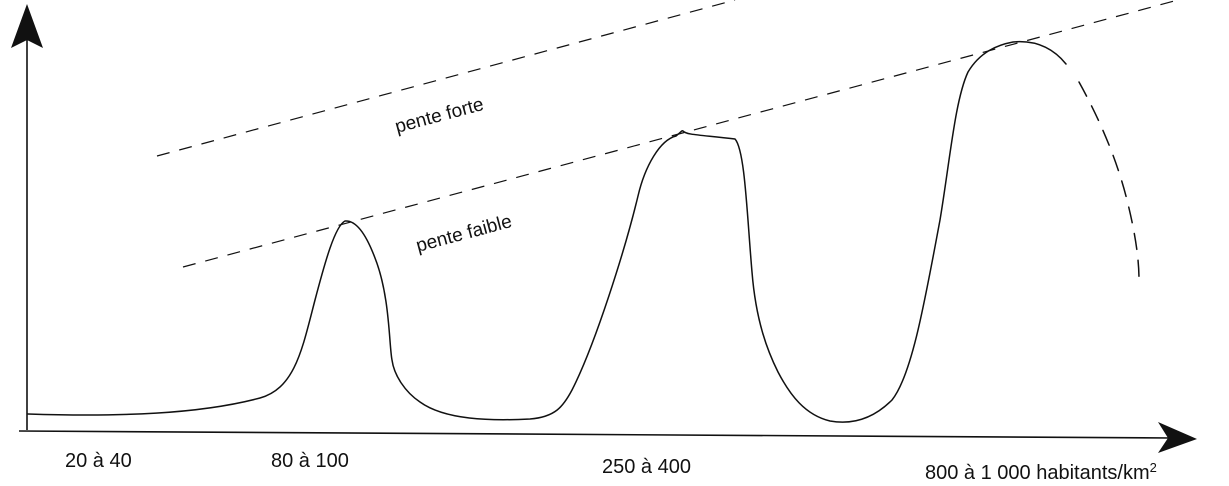 The width and height of the screenshot is (1229, 486). What do you see at coordinates (595, 434) in the screenshot?
I see `x-axis` at bounding box center [595, 434].